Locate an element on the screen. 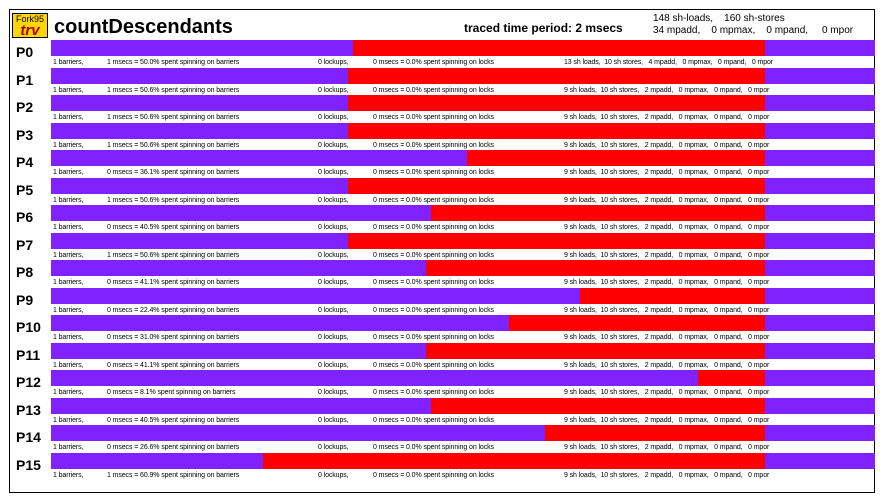  processor-label: P5 is located at coordinates (25, 189).